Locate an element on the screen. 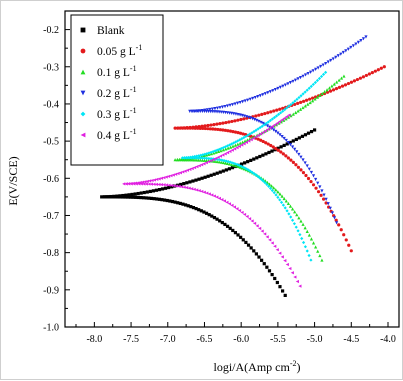 This screenshot has height=381, width=403. y-tick-label: -1.0 is located at coordinates (51, 328).